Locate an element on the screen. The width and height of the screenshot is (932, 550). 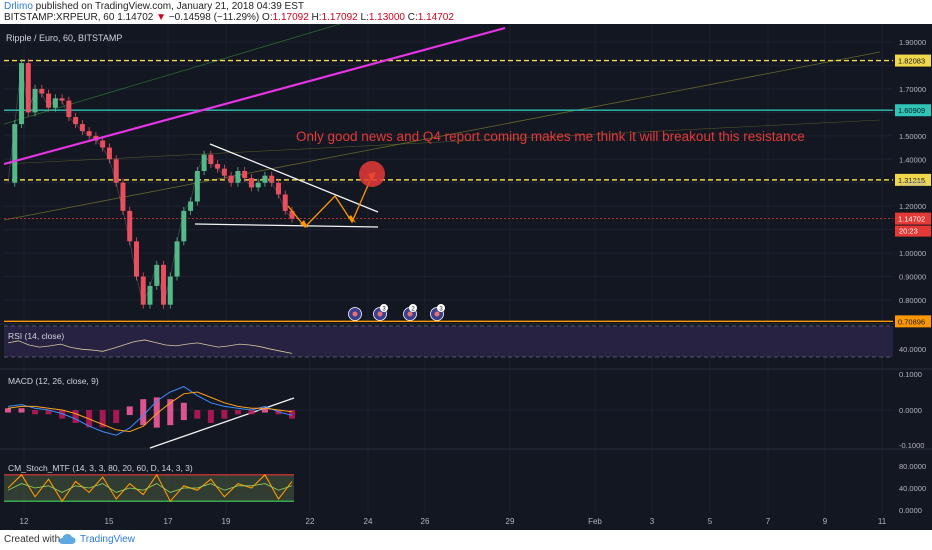
level-label: 1.31215 is located at coordinates (911, 180).